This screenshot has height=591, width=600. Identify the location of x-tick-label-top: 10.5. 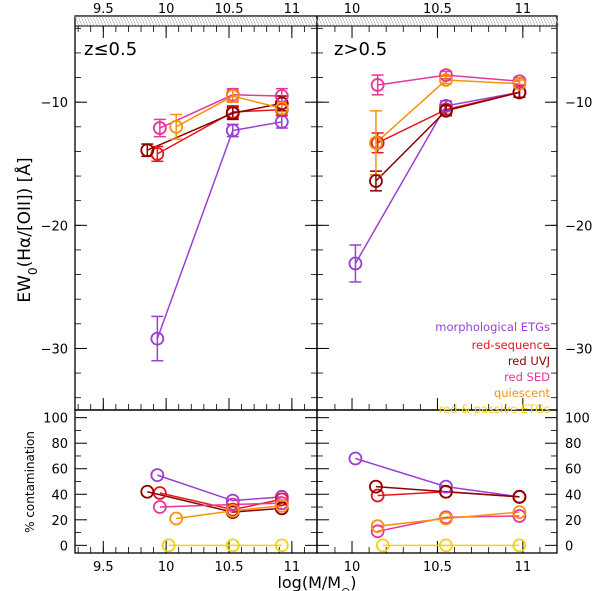
(437, 9).